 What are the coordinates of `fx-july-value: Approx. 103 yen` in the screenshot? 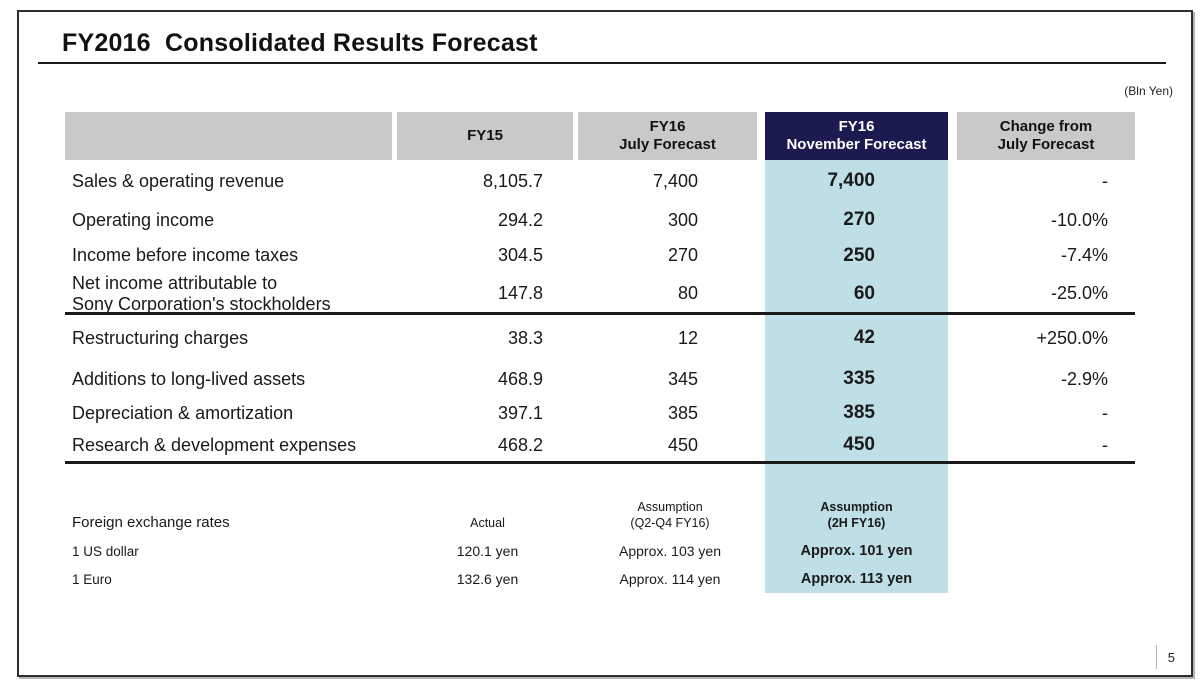 It's located at (670, 551).